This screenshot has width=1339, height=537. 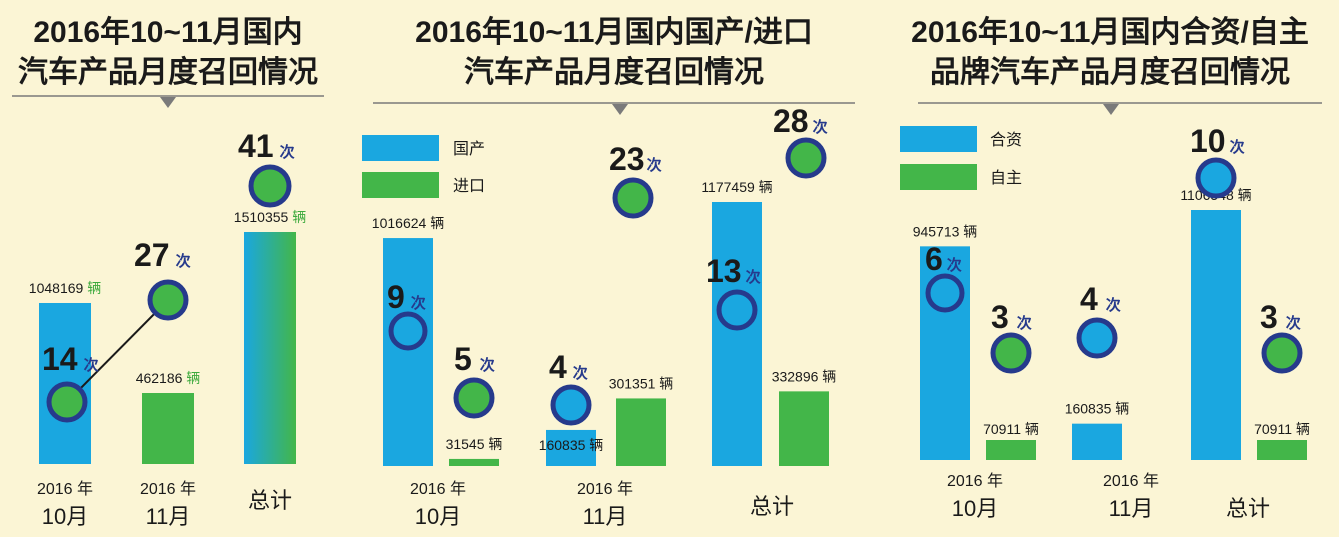 I want to click on bar-value-label-nov: 462186 辆, so click(x=168, y=378).